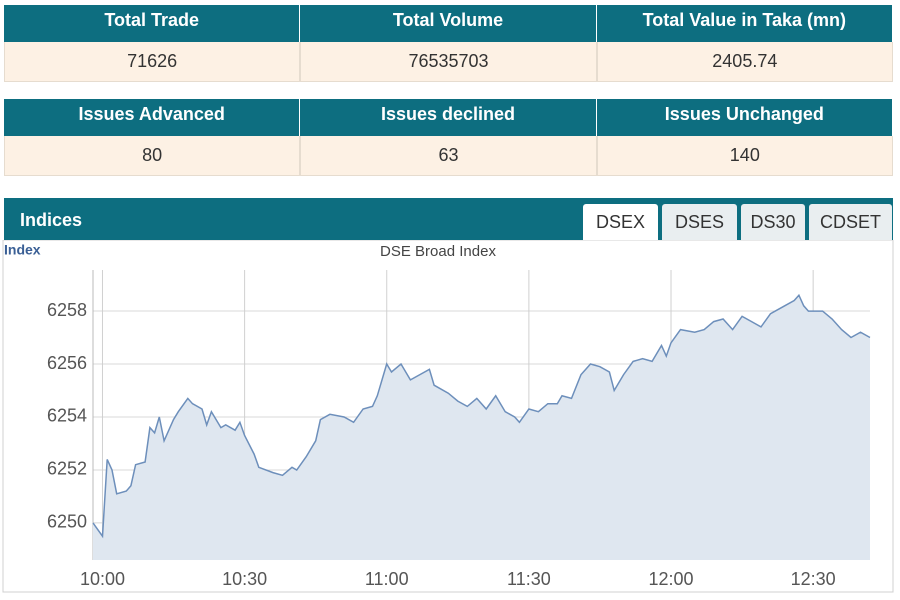 The width and height of the screenshot is (900, 600). What do you see at coordinates (773, 222) in the screenshot?
I see `index-tab: DS30` at bounding box center [773, 222].